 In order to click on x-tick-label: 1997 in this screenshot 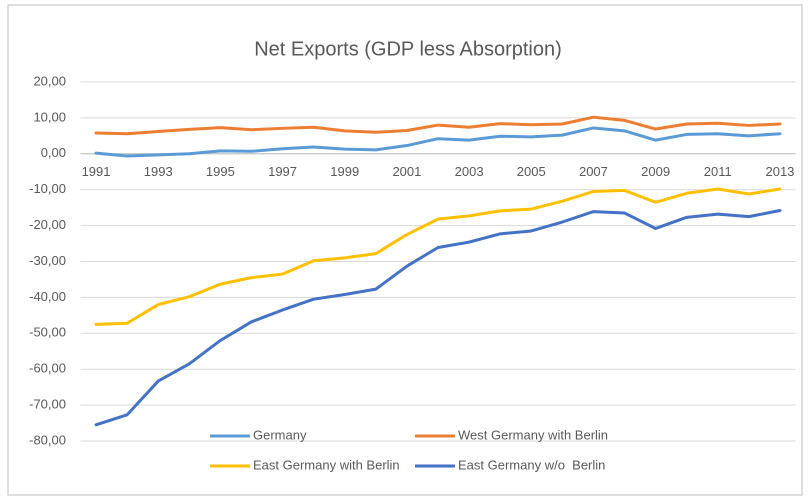, I will do `click(282, 171)`.